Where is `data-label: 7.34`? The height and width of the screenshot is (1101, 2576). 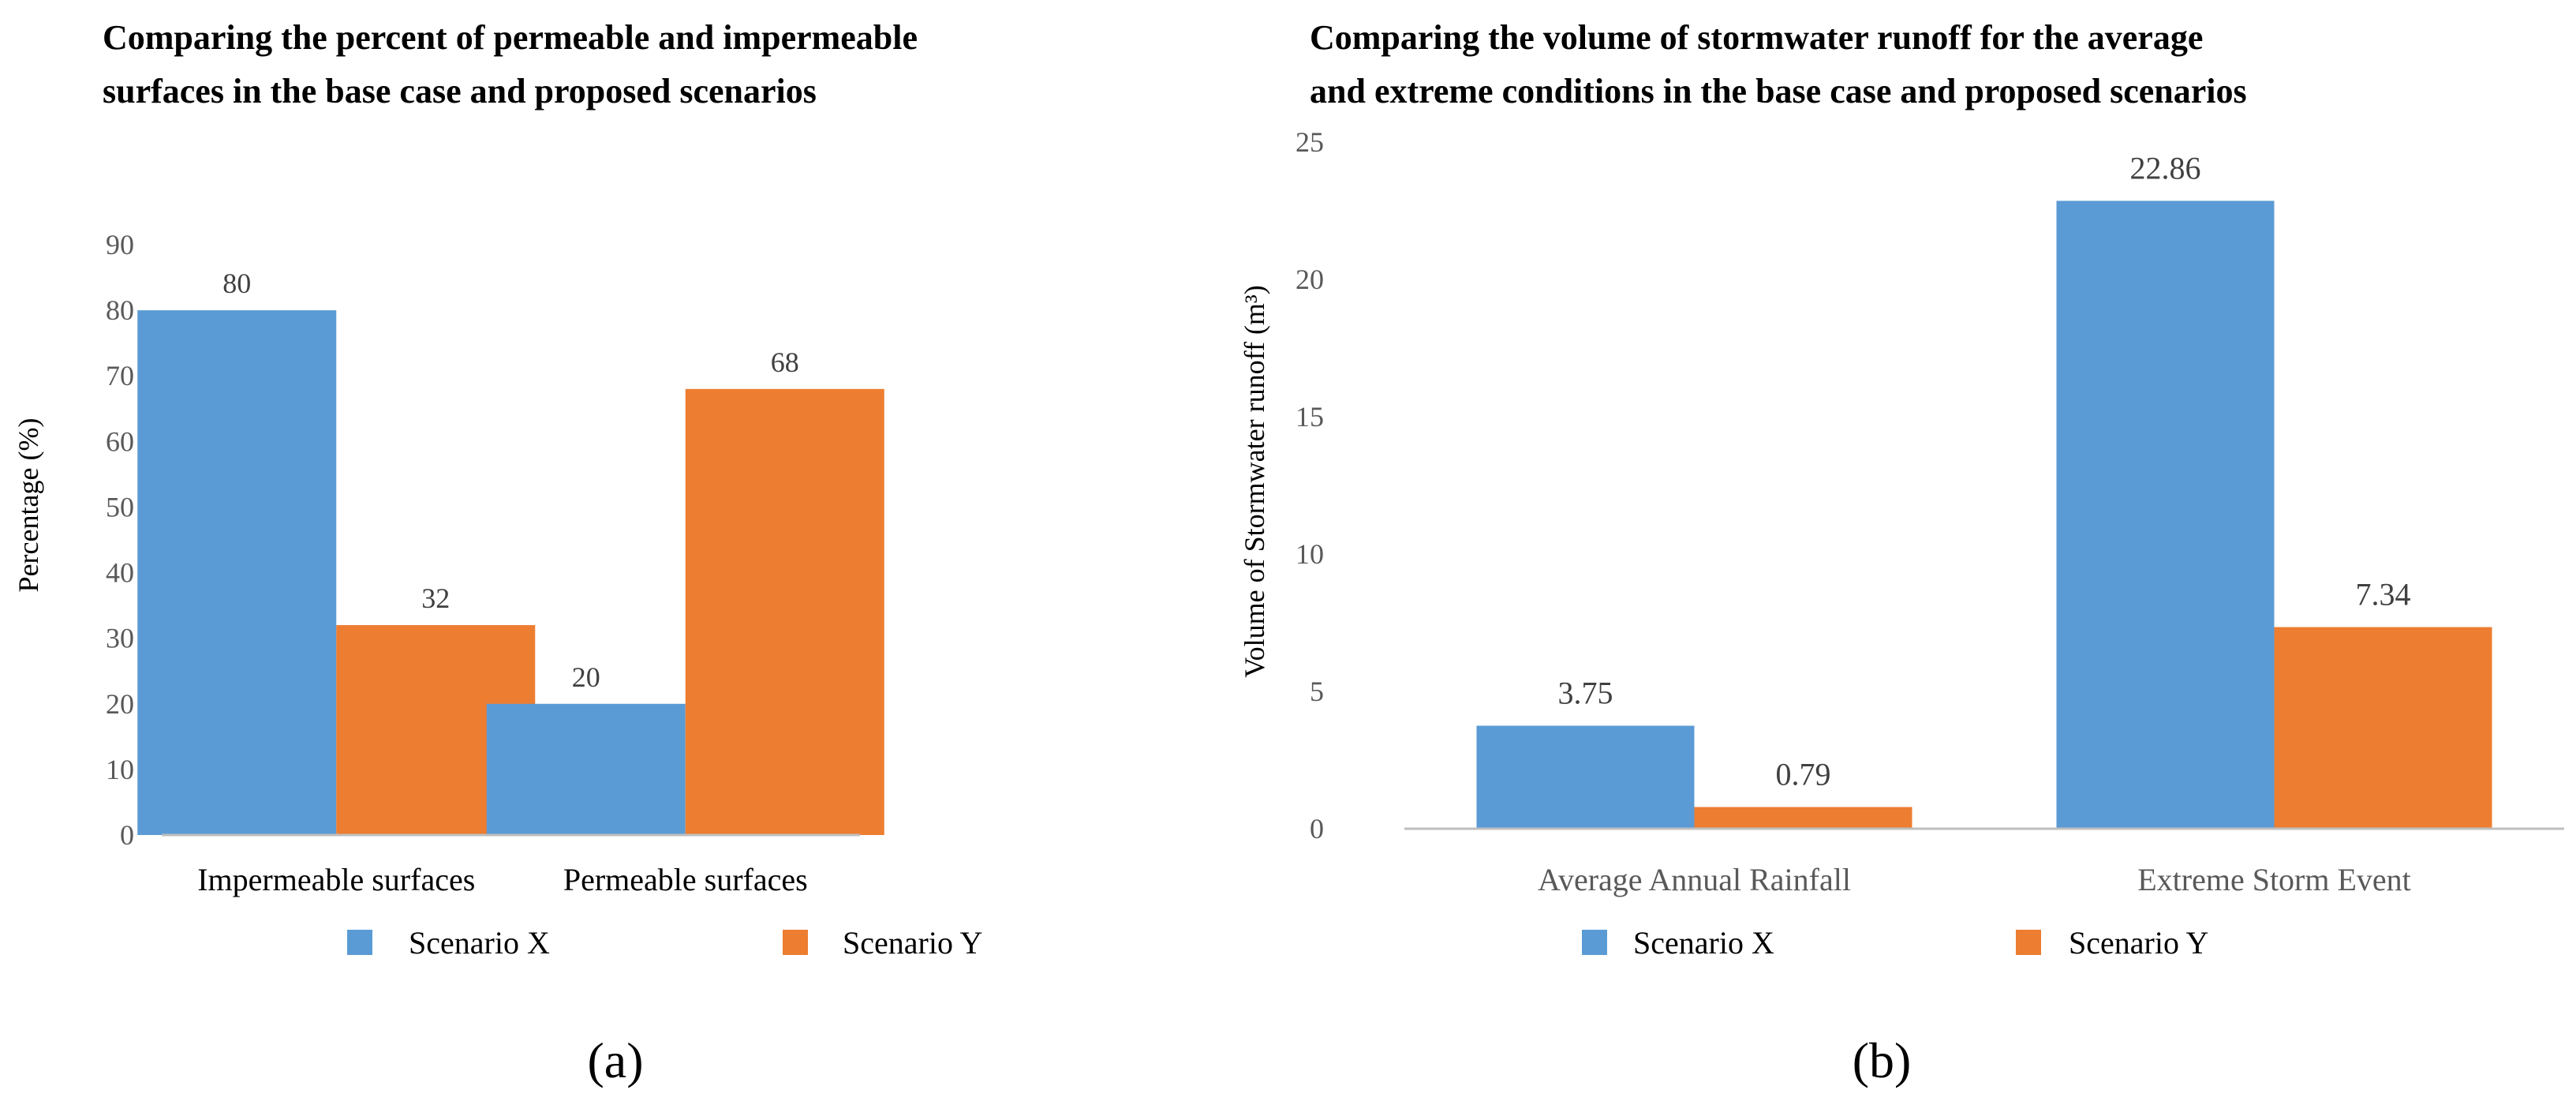
data-label: 7.34 is located at coordinates (2383, 594).